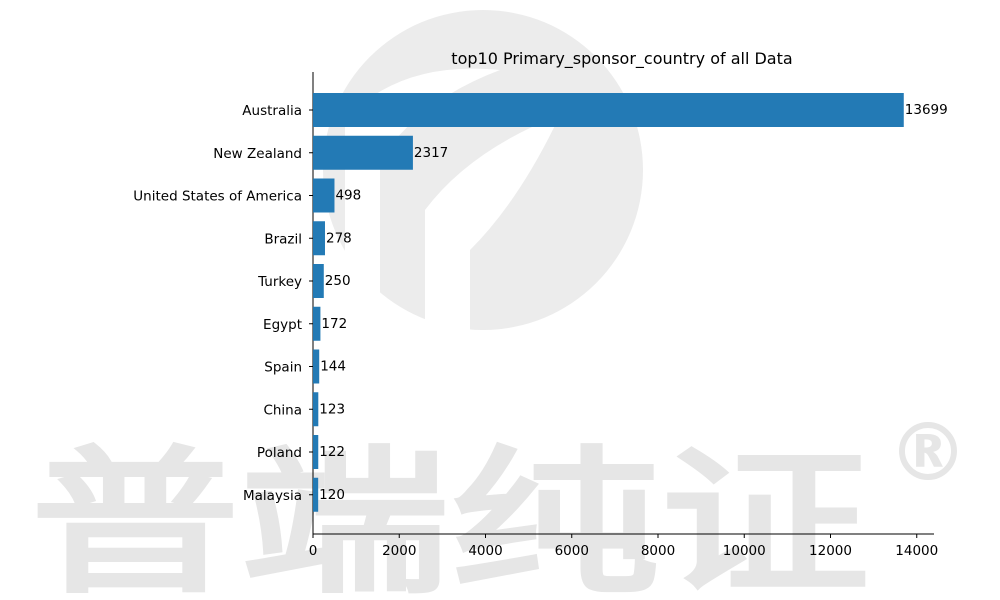 The width and height of the screenshot is (1000, 600). What do you see at coordinates (217, 197) in the screenshot?
I see `category-label: United States of America` at bounding box center [217, 197].